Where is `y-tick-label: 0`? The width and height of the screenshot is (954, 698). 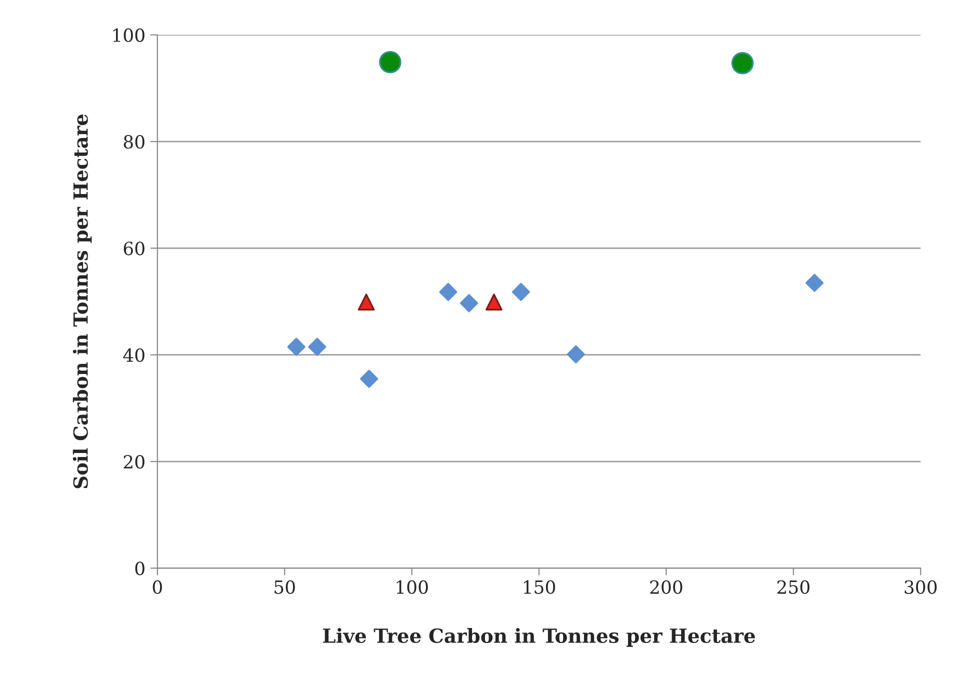
y-tick-label: 0 is located at coordinates (139, 569).